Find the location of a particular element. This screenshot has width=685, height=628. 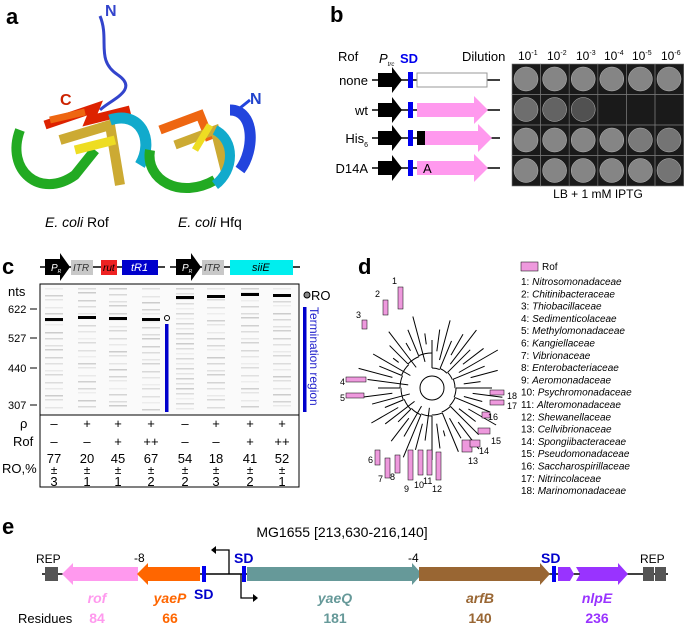

leaf-number: 1 is located at coordinates (394, 281).